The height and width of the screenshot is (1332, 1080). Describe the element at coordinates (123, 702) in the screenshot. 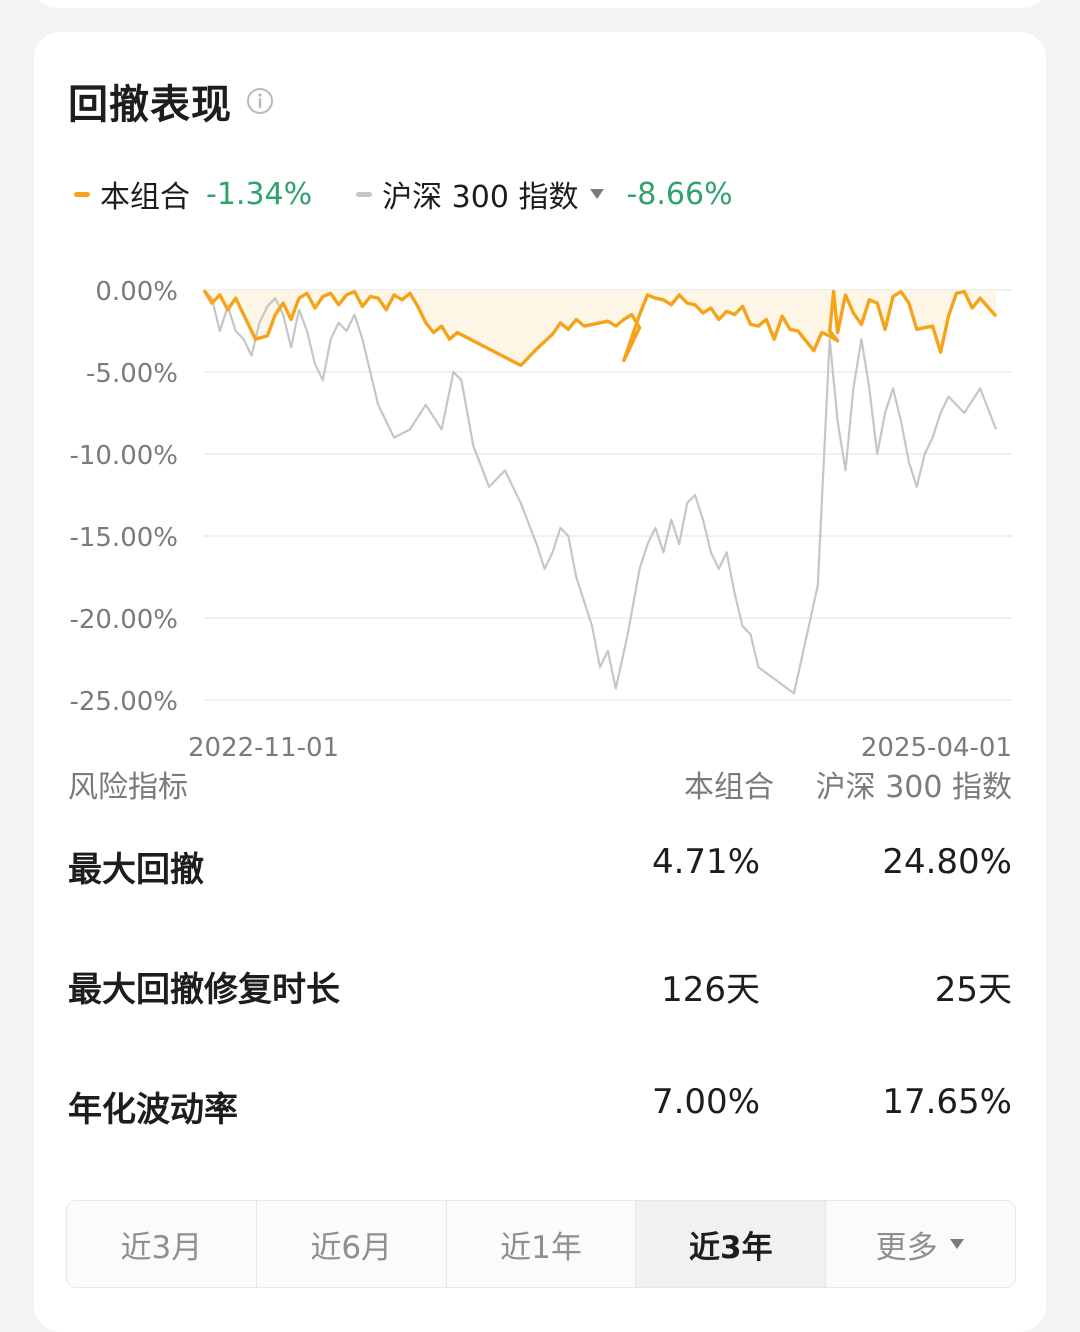

I see `y-tick-label: -25.00%` at that location.